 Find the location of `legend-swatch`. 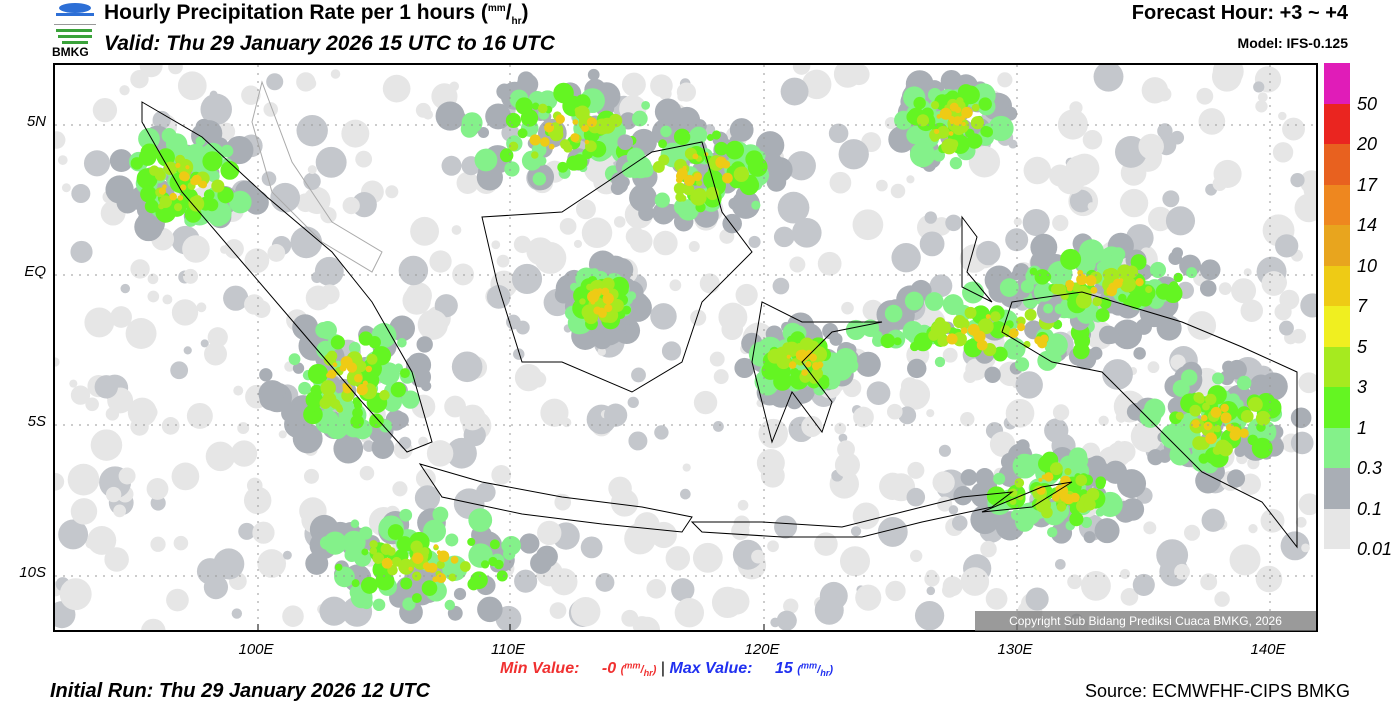

legend-swatch is located at coordinates (1337, 326).